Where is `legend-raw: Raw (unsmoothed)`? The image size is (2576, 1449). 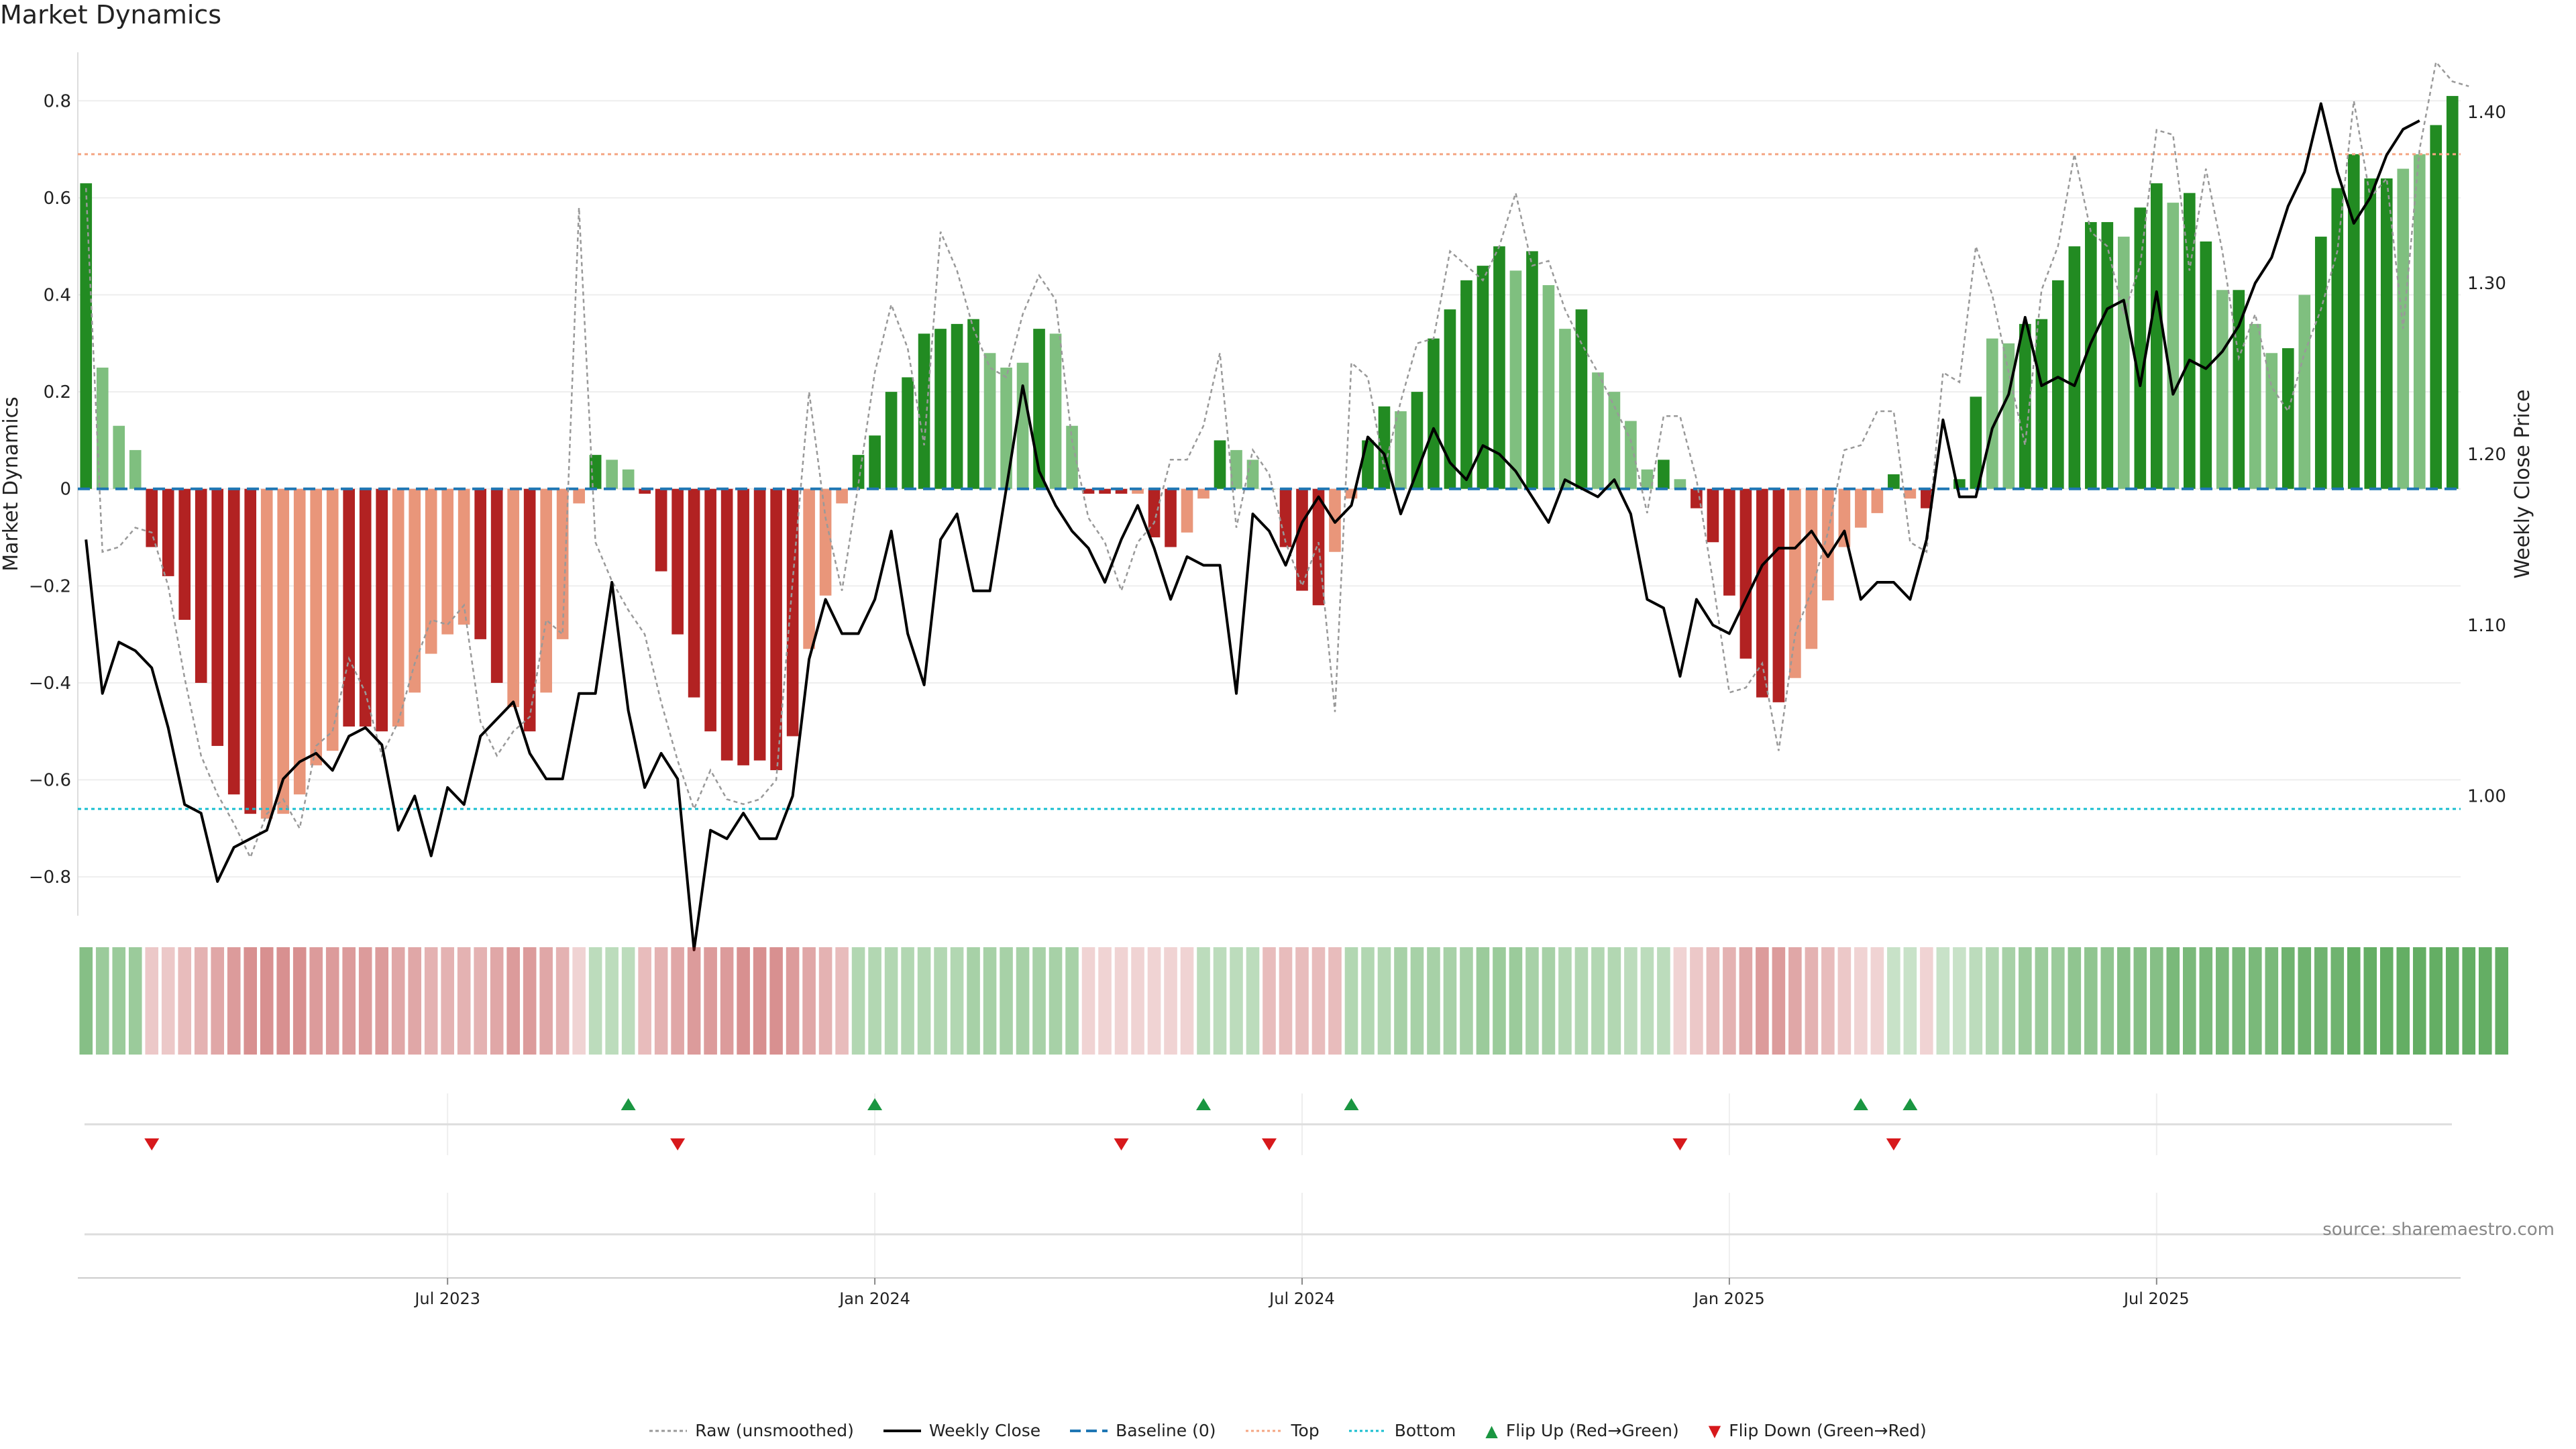
legend-raw: Raw (unsmoothed) is located at coordinates (751, 1430).